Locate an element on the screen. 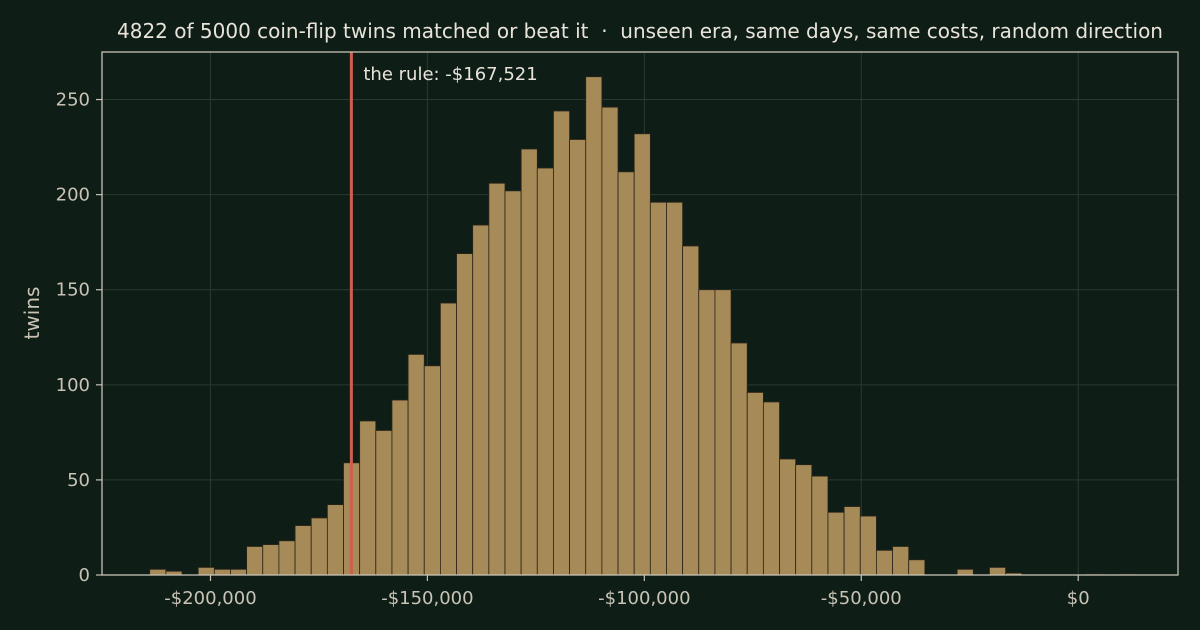  y-tick-label: 150 is located at coordinates (73, 290).